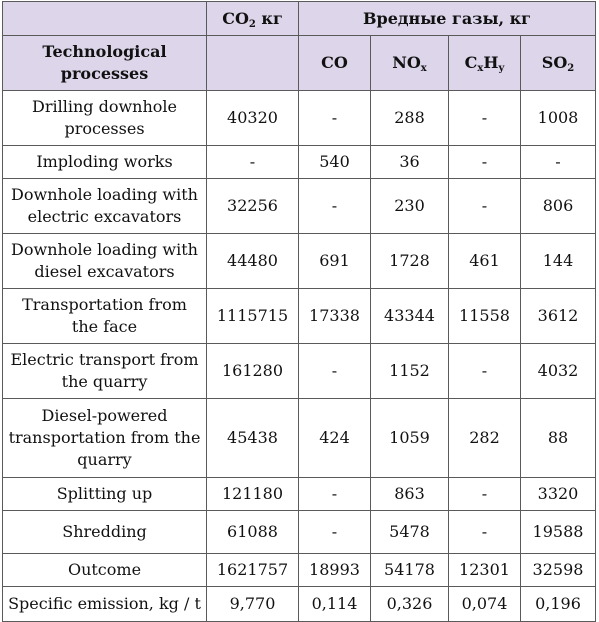  Describe the element at coordinates (409, 206) in the screenshot. I see `nox-cell: 230` at that location.